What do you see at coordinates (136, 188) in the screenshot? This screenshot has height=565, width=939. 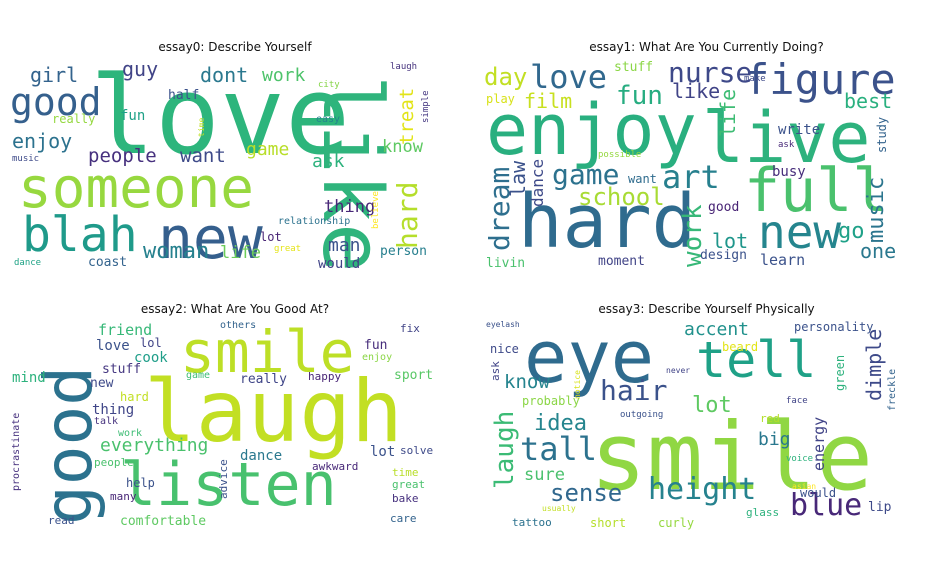 I see `cloud-word: someone` at bounding box center [136, 188].